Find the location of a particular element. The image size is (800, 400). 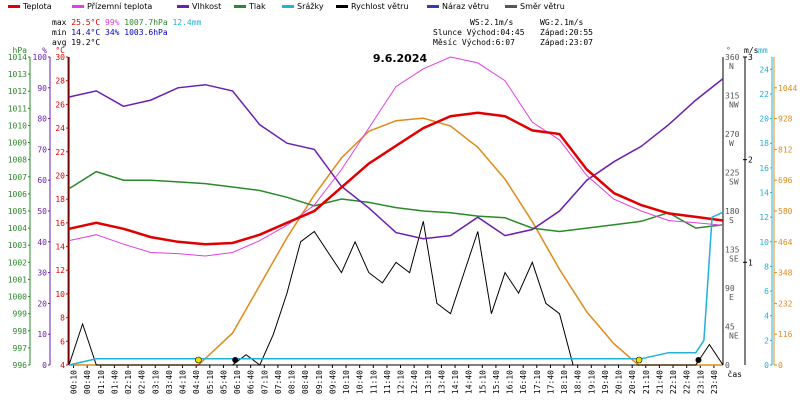

max-temp: 25.5°C is located at coordinates (86, 22).